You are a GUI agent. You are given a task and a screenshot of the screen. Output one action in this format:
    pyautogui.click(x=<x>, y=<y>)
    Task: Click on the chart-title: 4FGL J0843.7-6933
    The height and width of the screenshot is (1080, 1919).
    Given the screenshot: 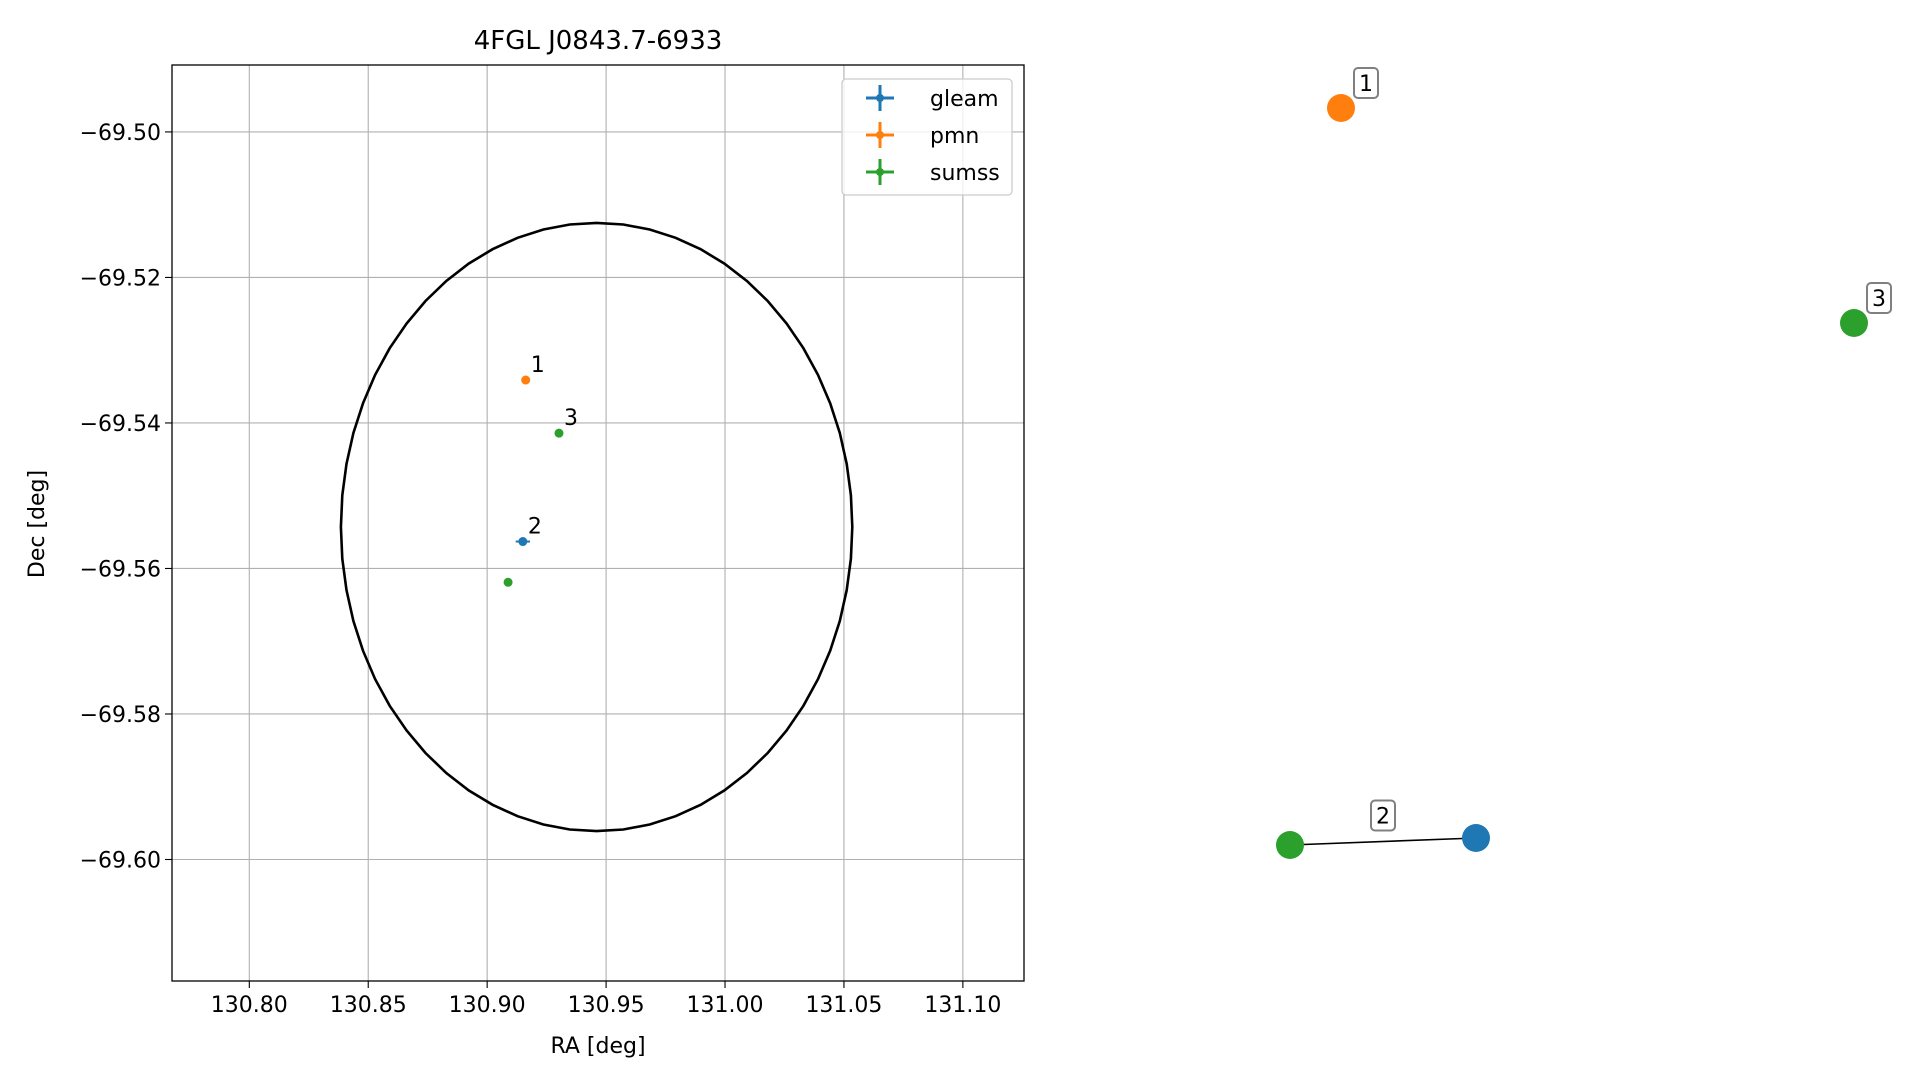 What is the action you would take?
    pyautogui.click(x=598, y=41)
    